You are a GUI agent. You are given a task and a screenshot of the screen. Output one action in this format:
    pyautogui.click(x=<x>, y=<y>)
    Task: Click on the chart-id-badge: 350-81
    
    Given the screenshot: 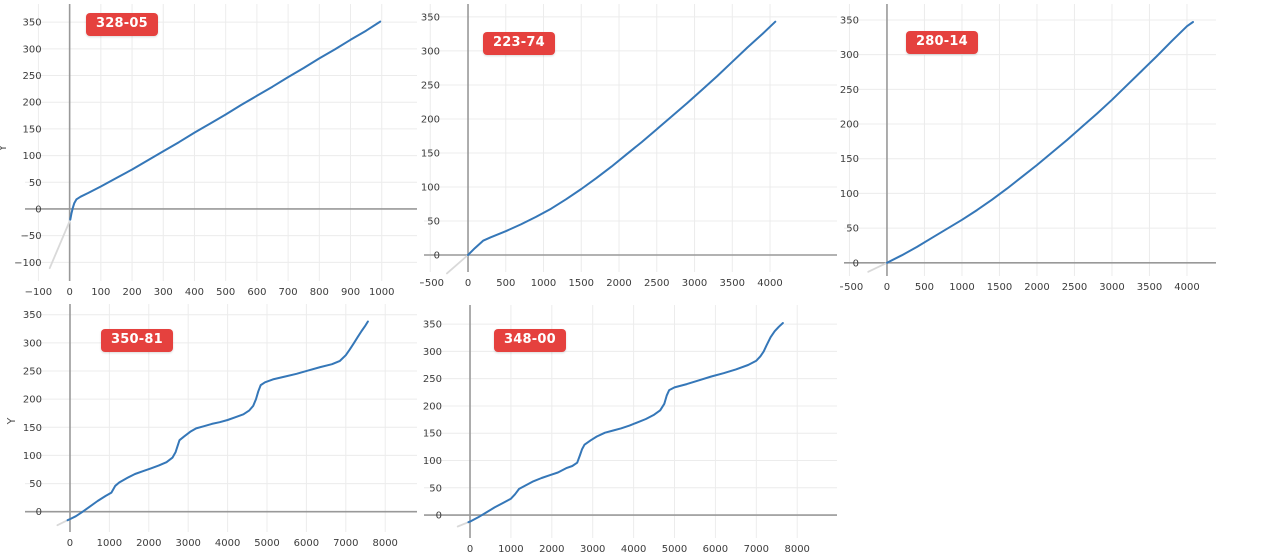 What is the action you would take?
    pyautogui.click(x=137, y=340)
    